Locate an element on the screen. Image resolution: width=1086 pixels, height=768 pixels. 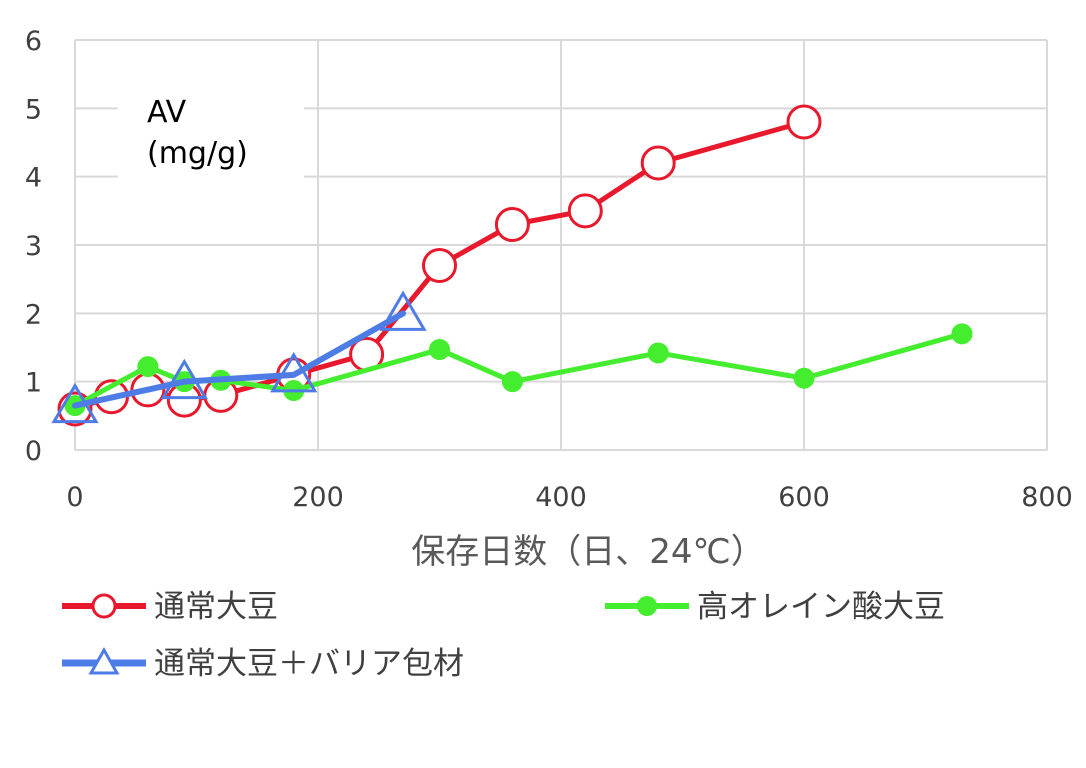
legend-item-3: 通常大豆＋バリア包材 is located at coordinates (263, 664).